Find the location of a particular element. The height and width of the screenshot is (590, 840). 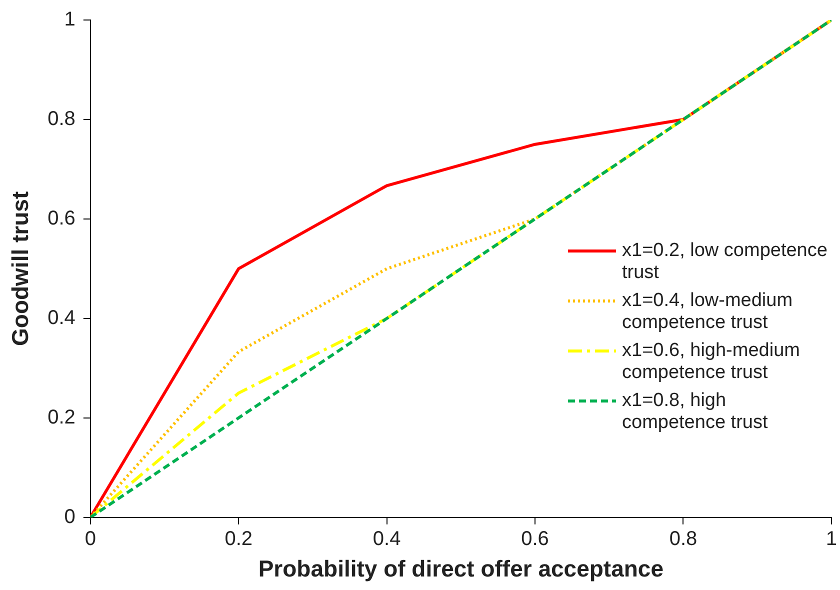

x-tick-label: 1 is located at coordinates (831, 539).